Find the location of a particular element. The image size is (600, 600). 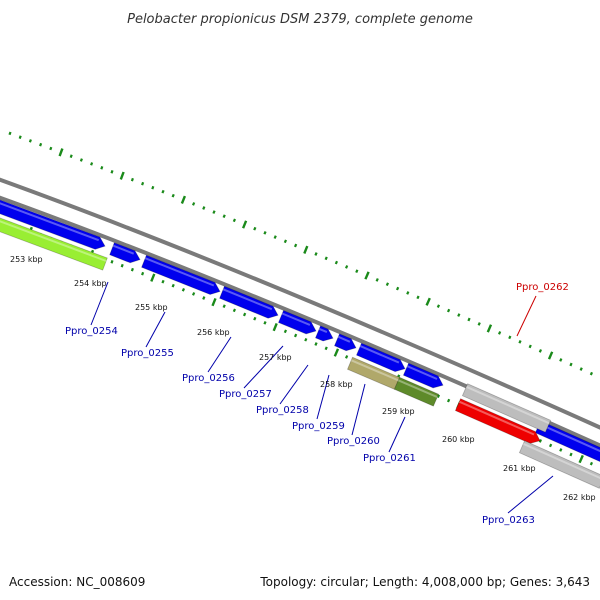

gene-ppro-0256-shine is located at coordinates (247, 299).